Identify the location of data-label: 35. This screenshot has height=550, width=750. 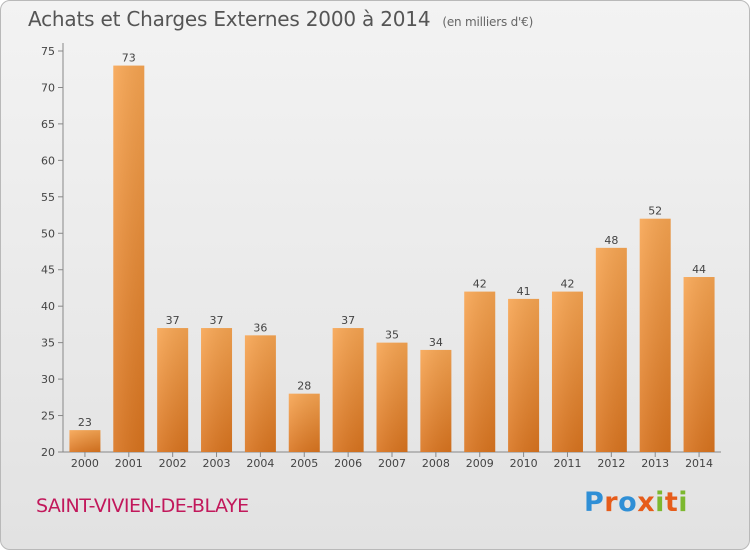
(392, 335).